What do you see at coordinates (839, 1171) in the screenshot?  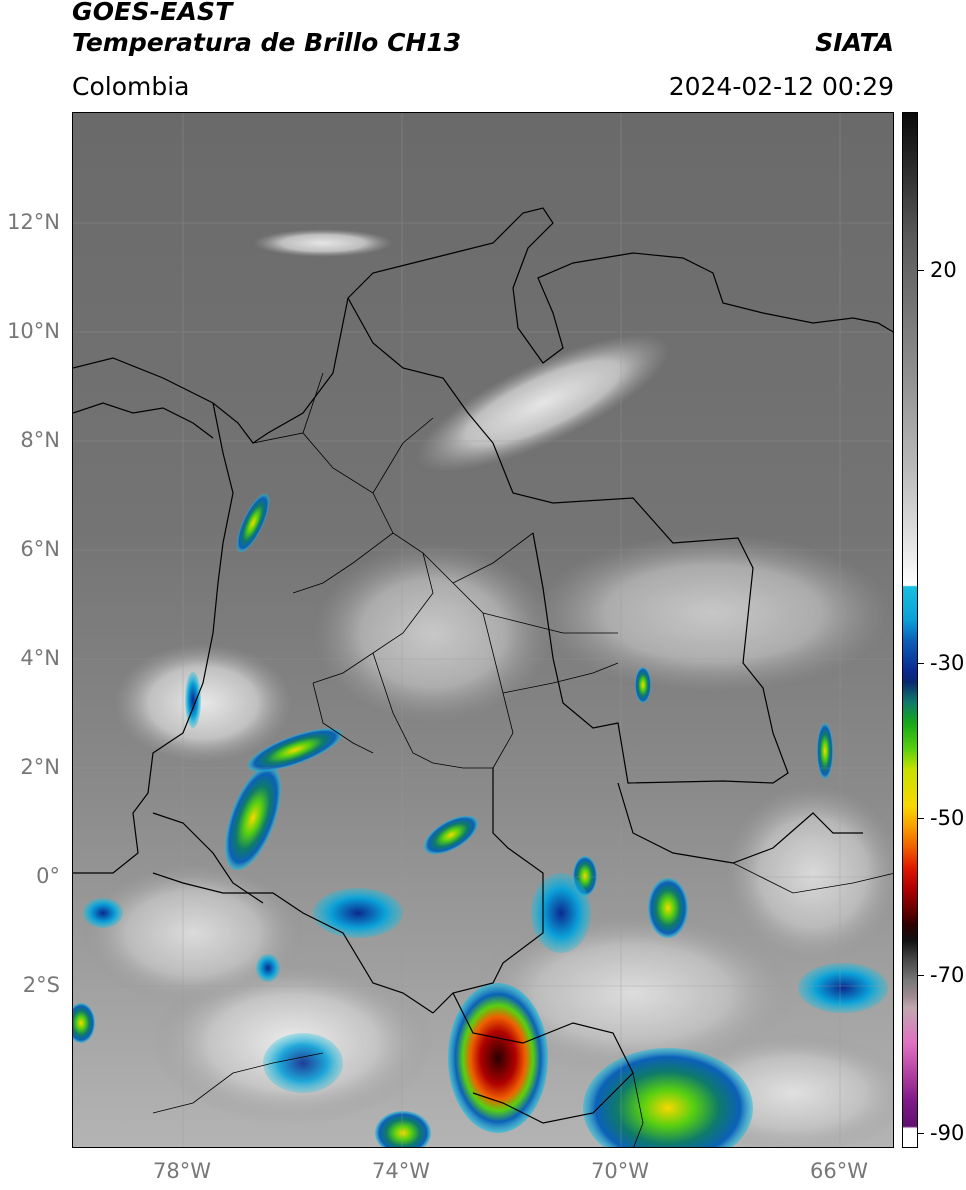 I see `lon-label-66w: 66°W` at bounding box center [839, 1171].